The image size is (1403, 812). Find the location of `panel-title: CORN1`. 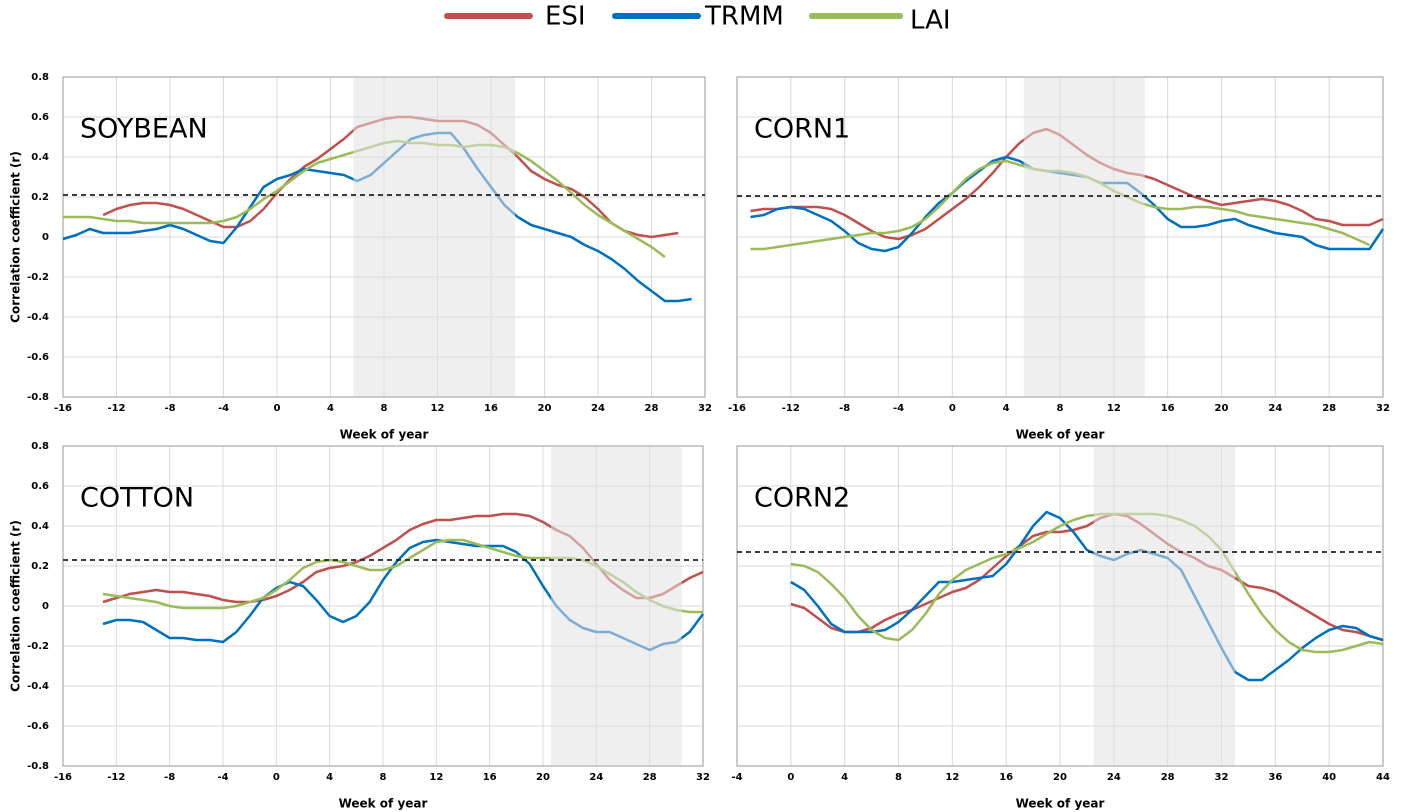

panel-title: CORN1 is located at coordinates (802, 129).